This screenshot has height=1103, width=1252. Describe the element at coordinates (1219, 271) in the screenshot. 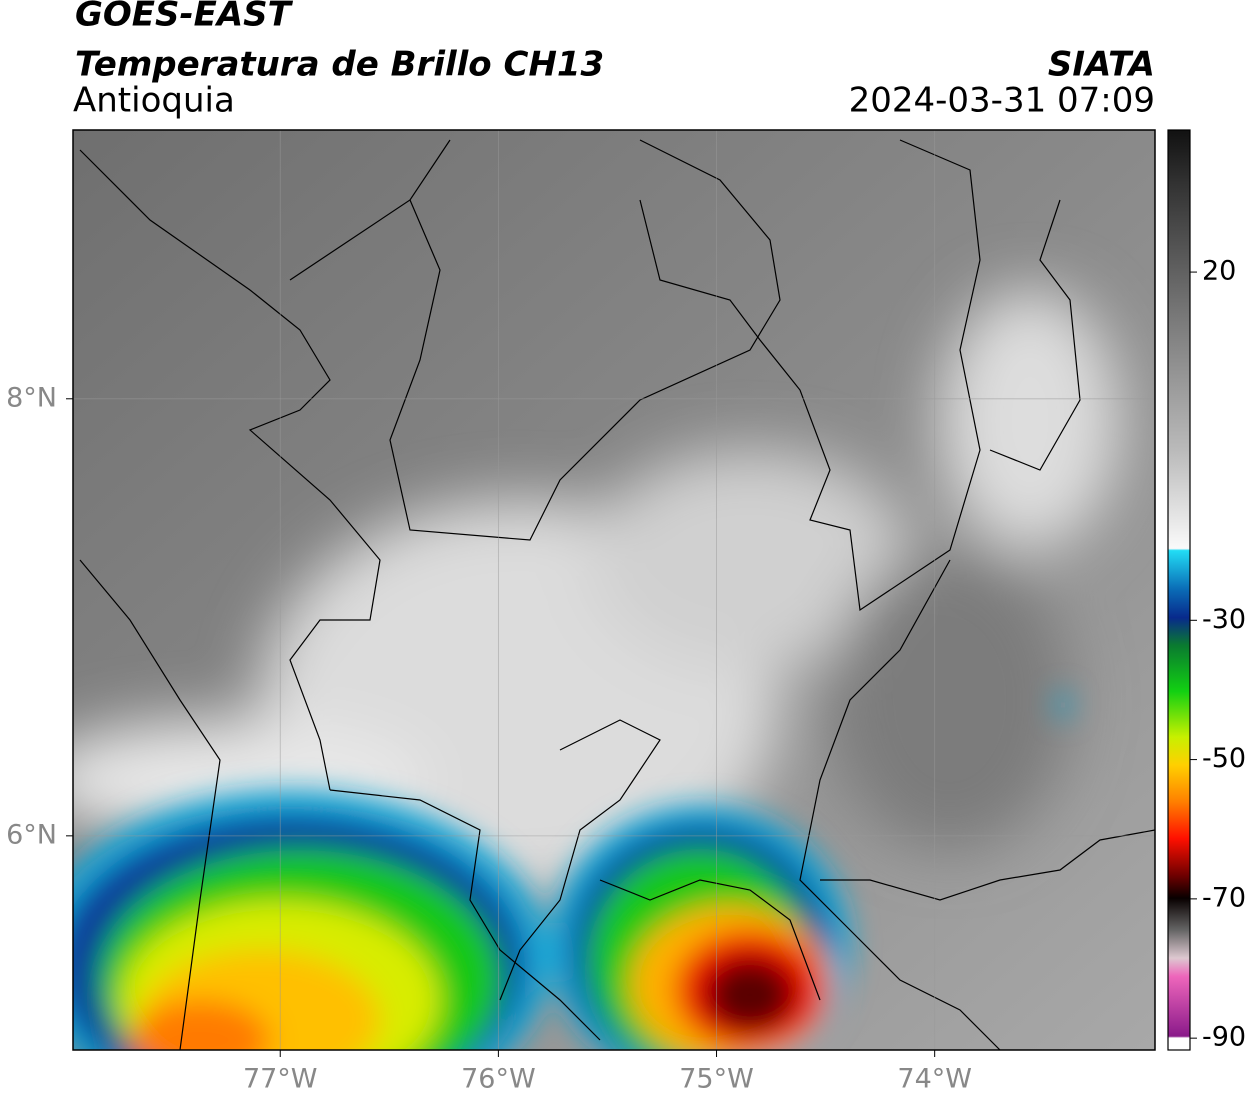

I see `colorbar-tick-label: 20` at that location.